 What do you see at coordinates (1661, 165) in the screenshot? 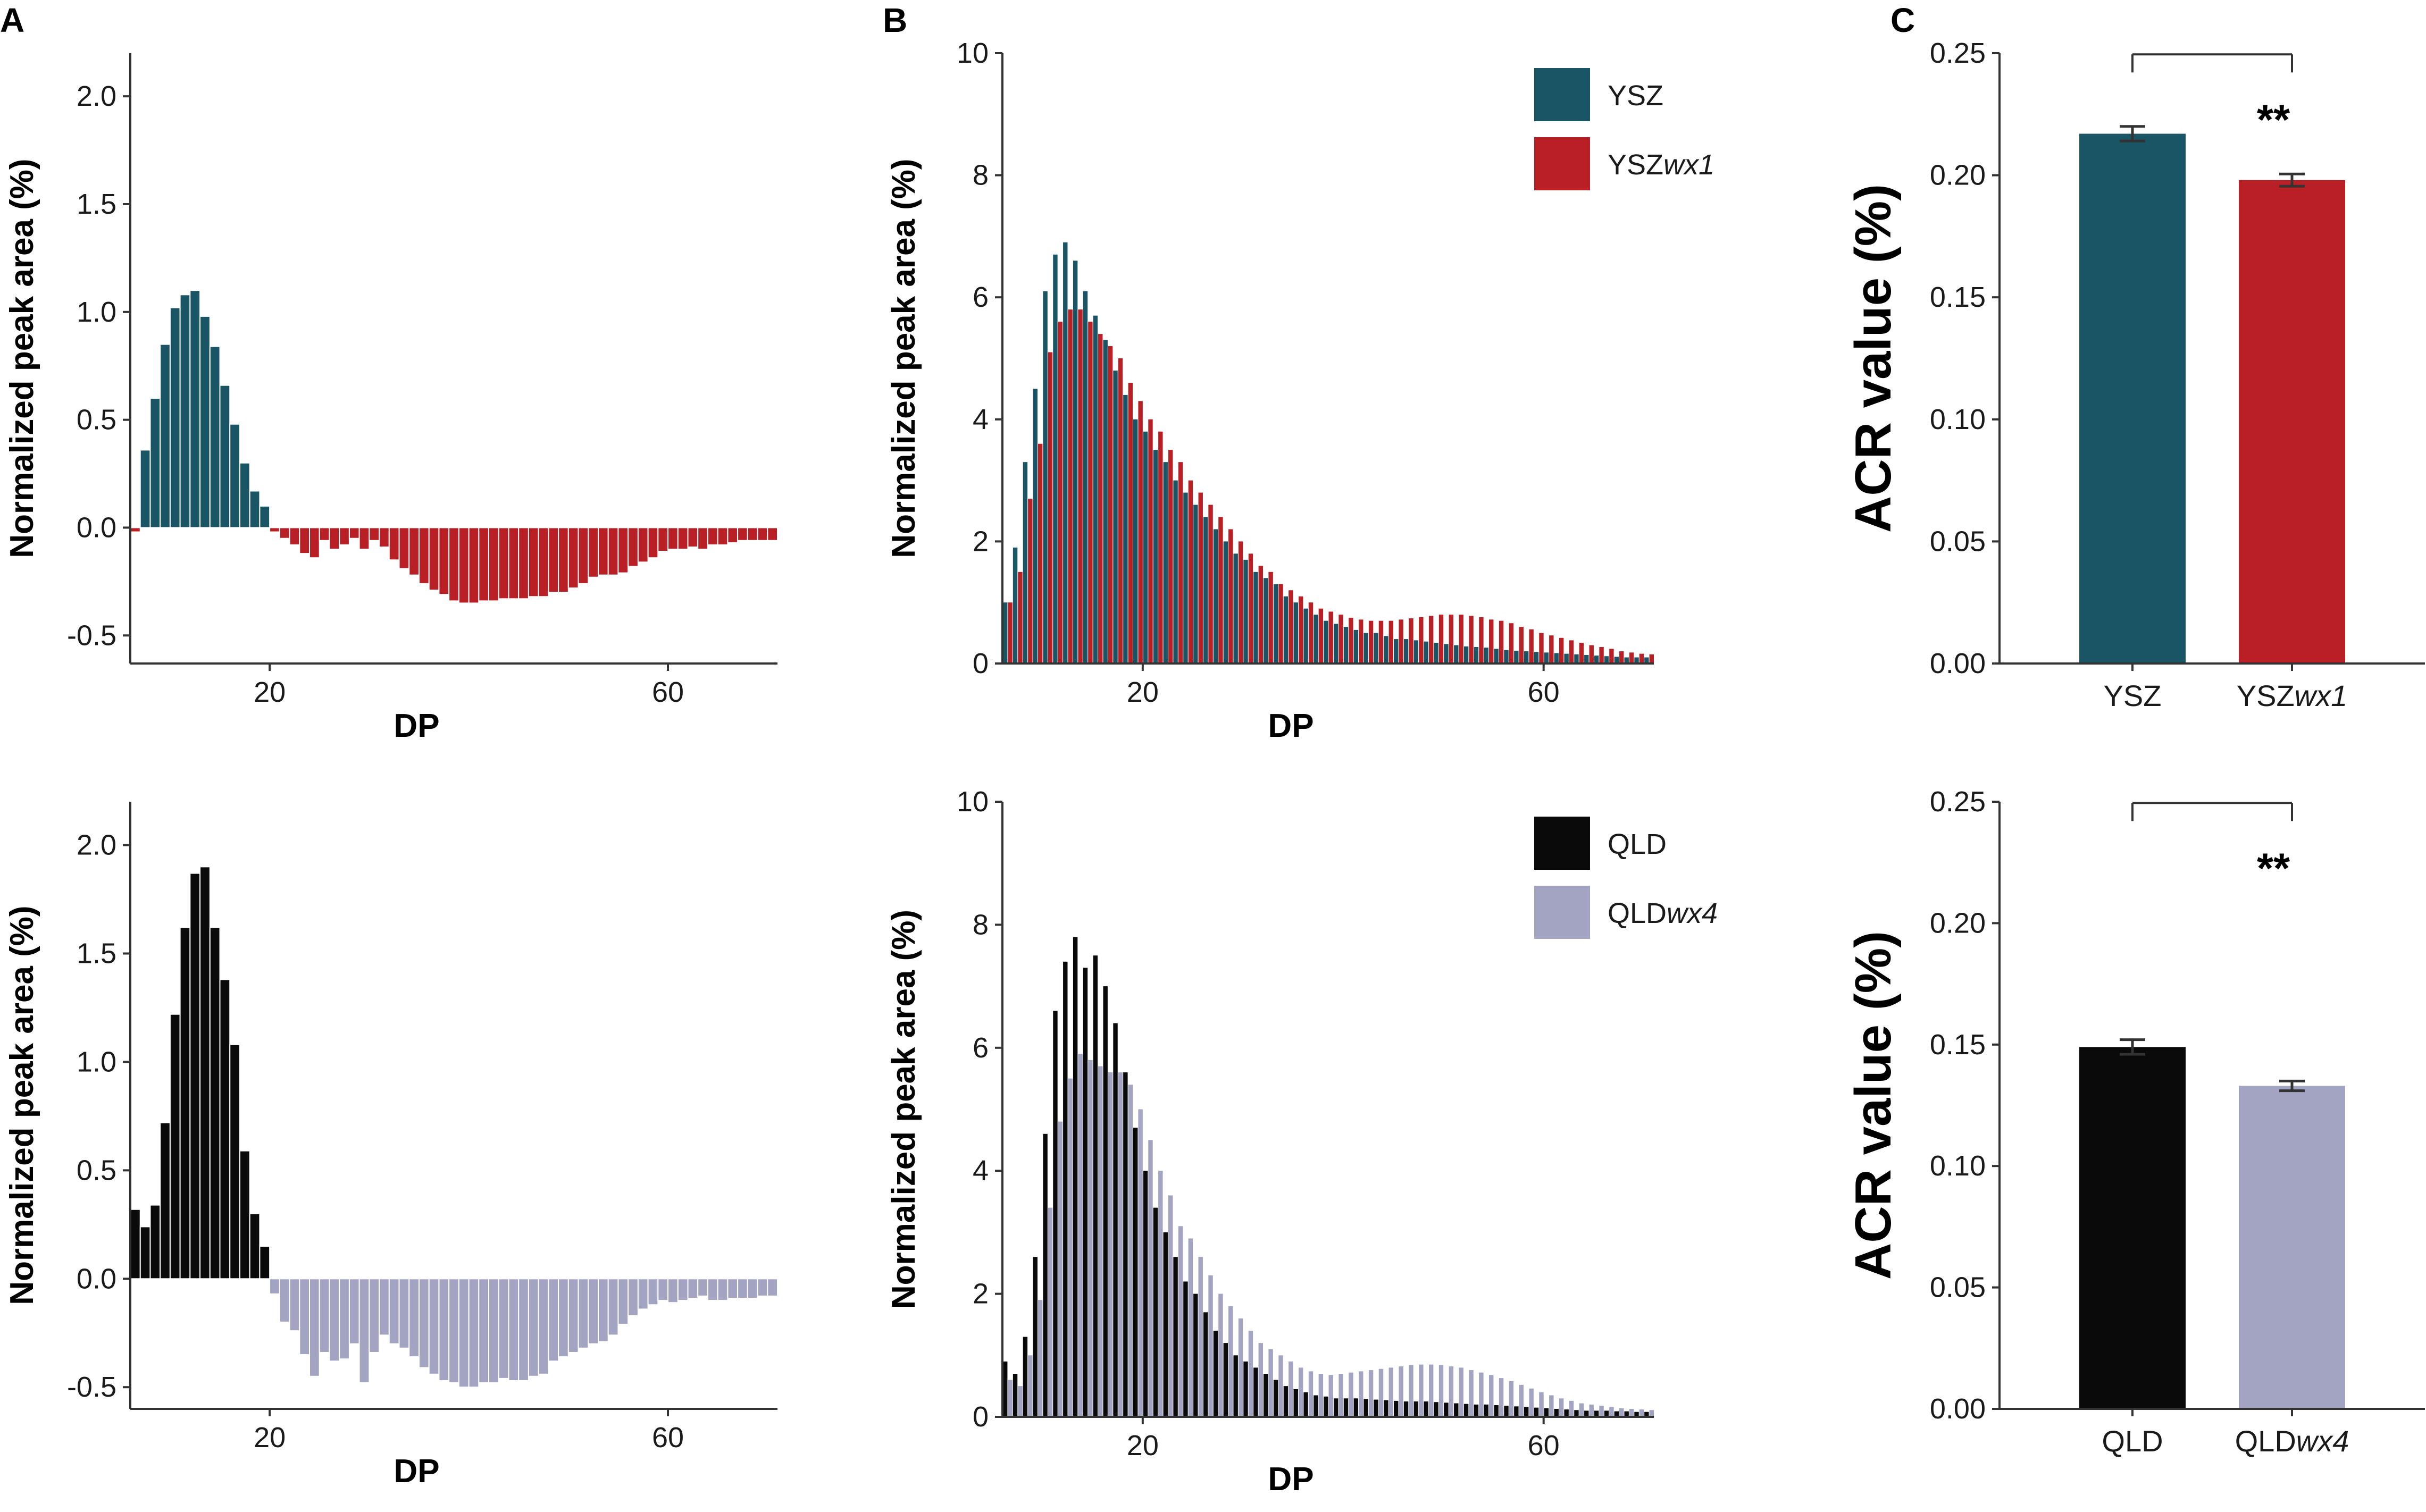
I see `legend-label: YSZwx1` at bounding box center [1661, 165].